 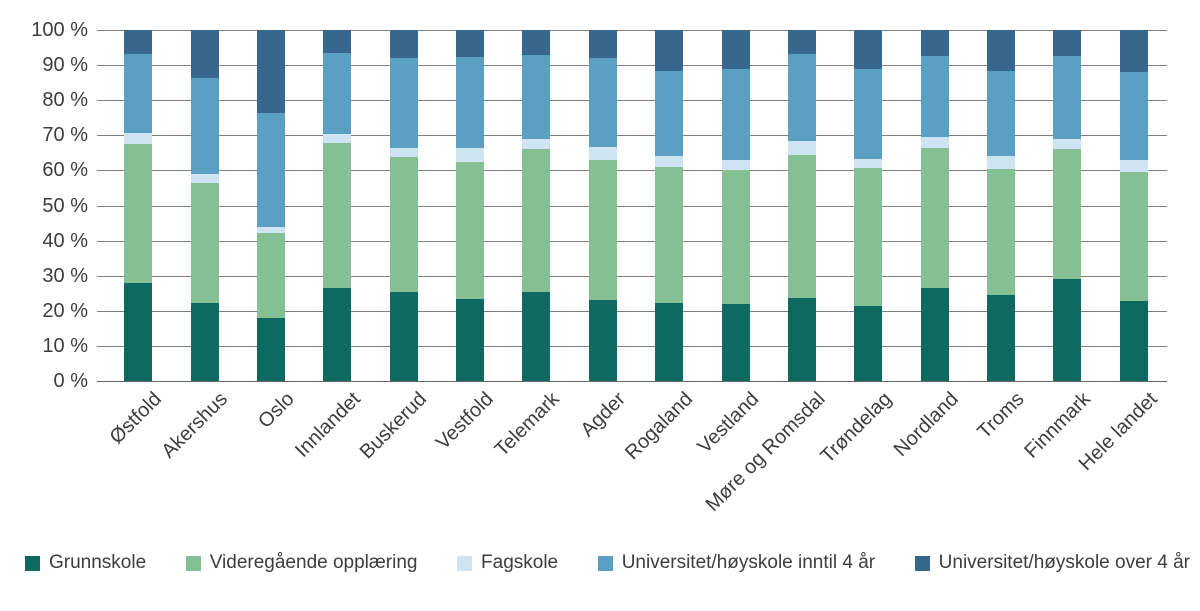 I want to click on legend-item-fagskole: Fagskole, so click(x=507, y=563).